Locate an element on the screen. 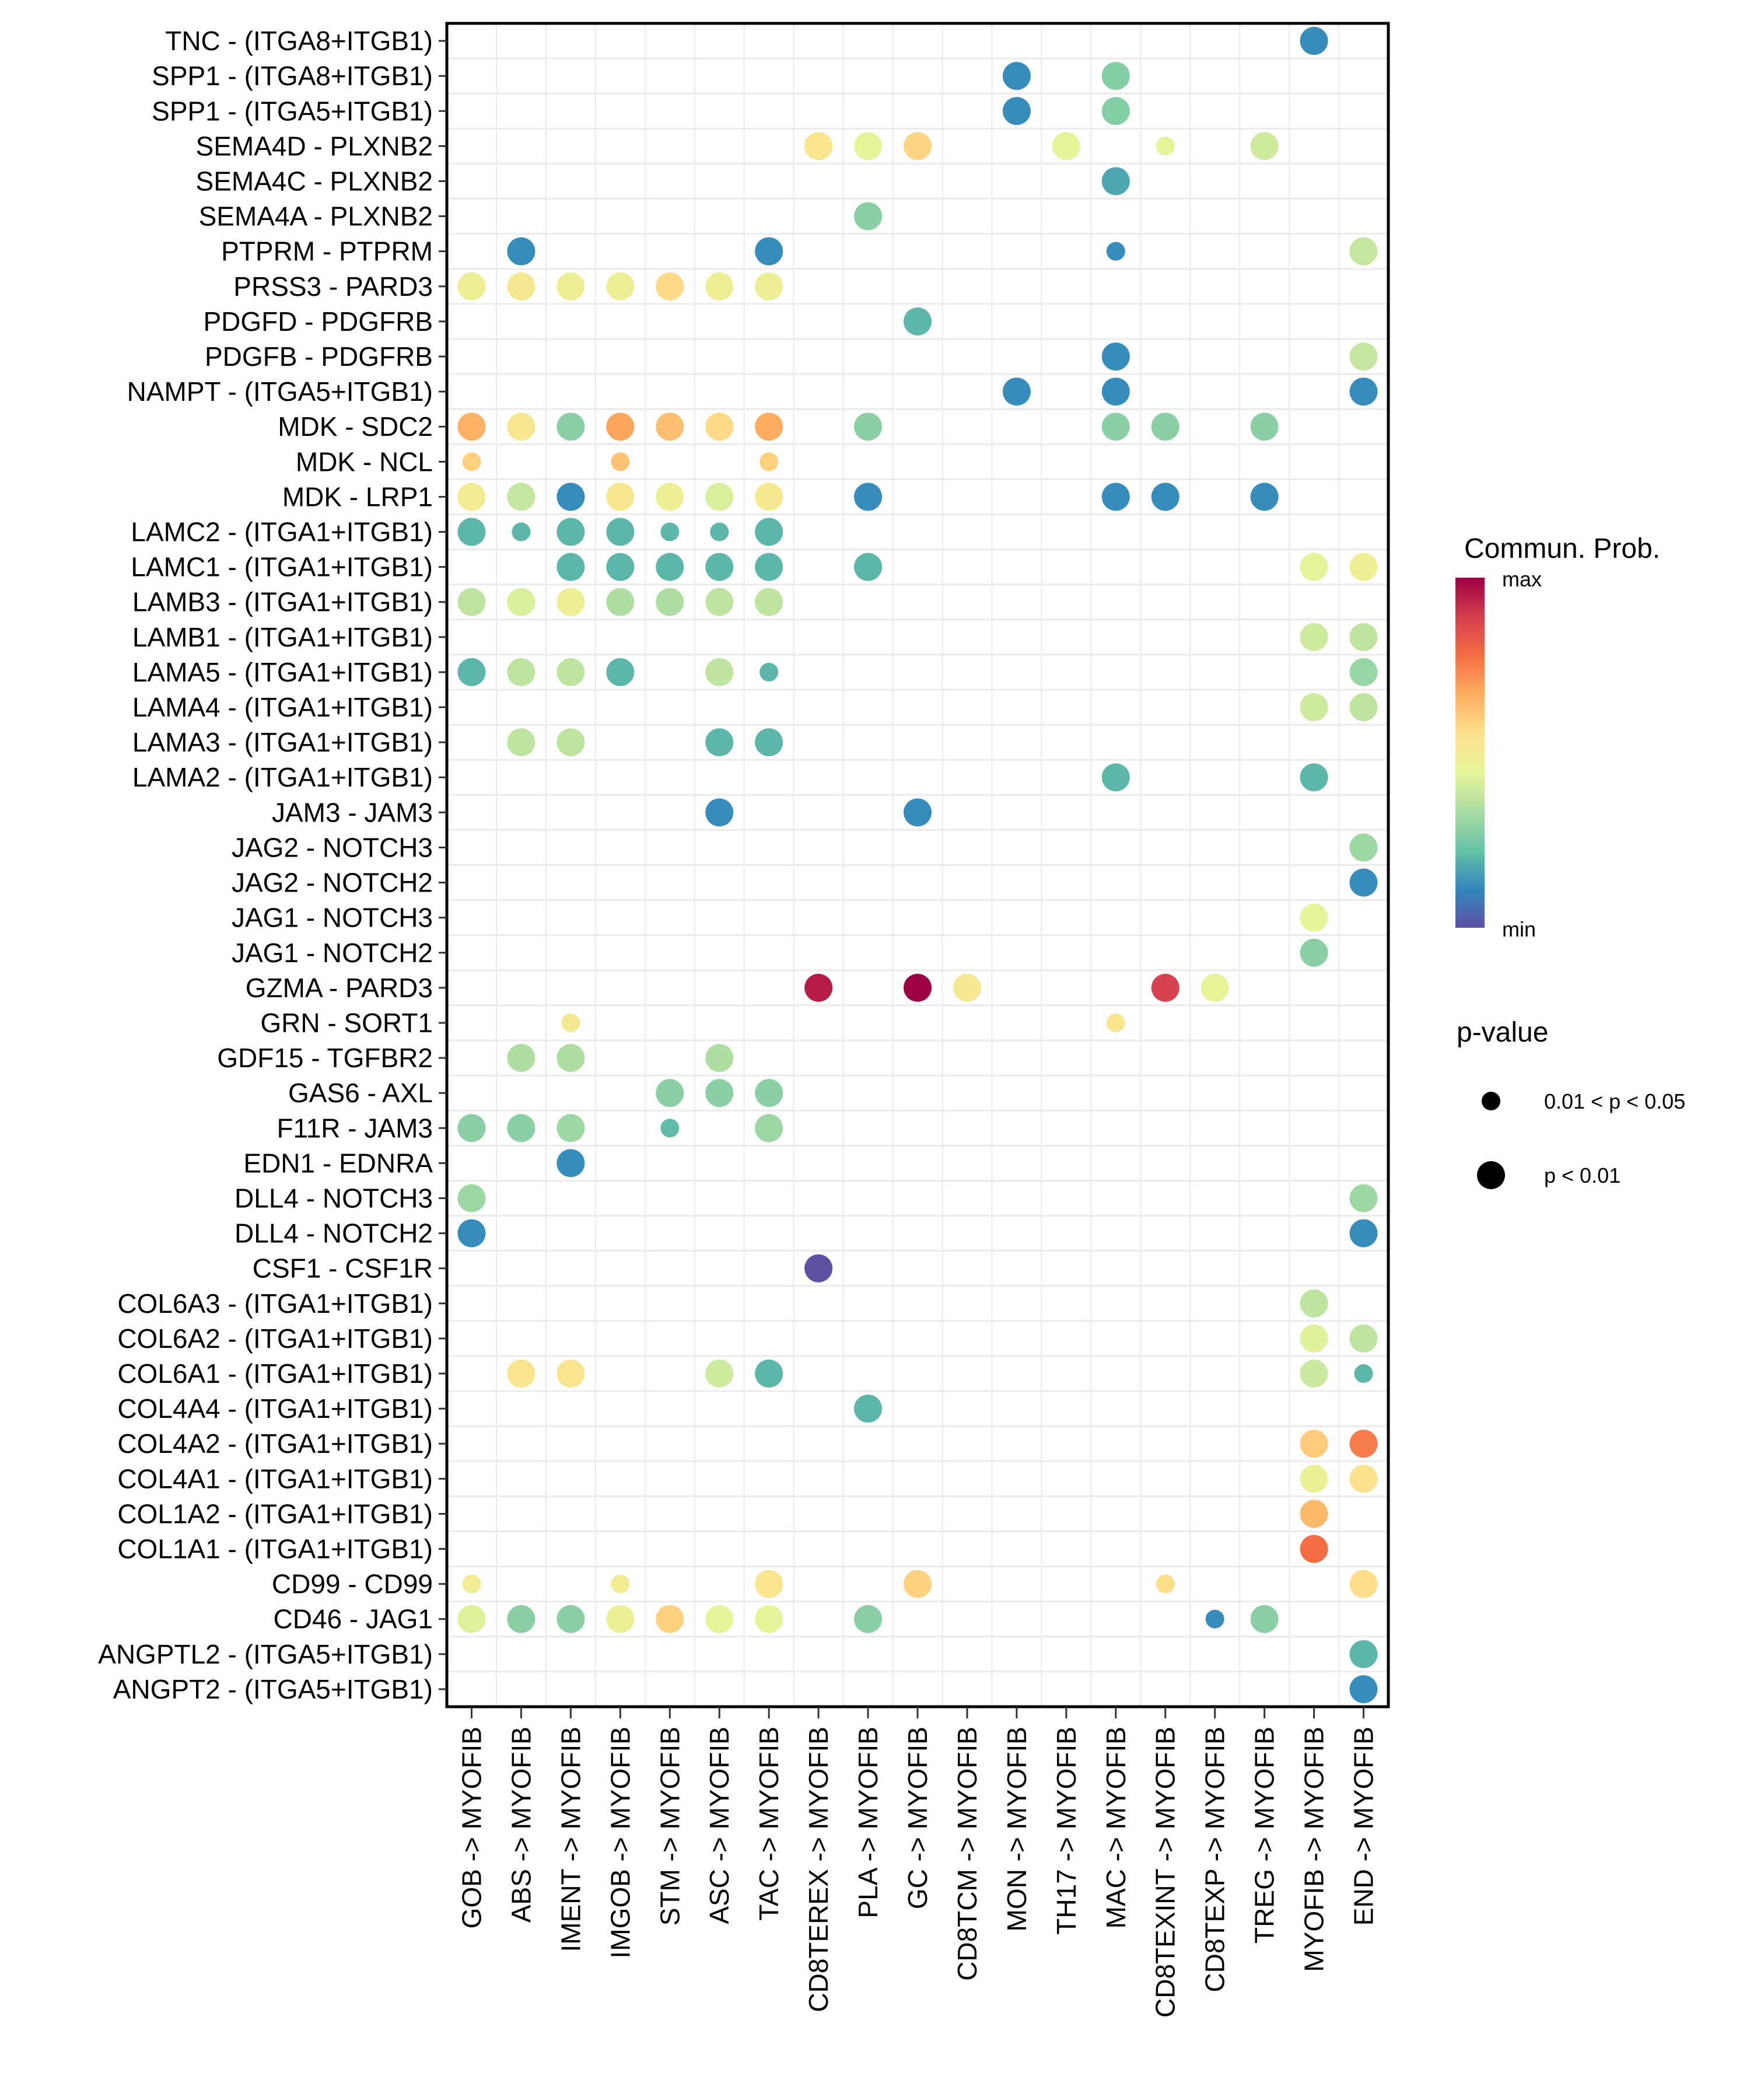  x-tick-label: MAC -> MYOFIB is located at coordinates (1116, 1827).